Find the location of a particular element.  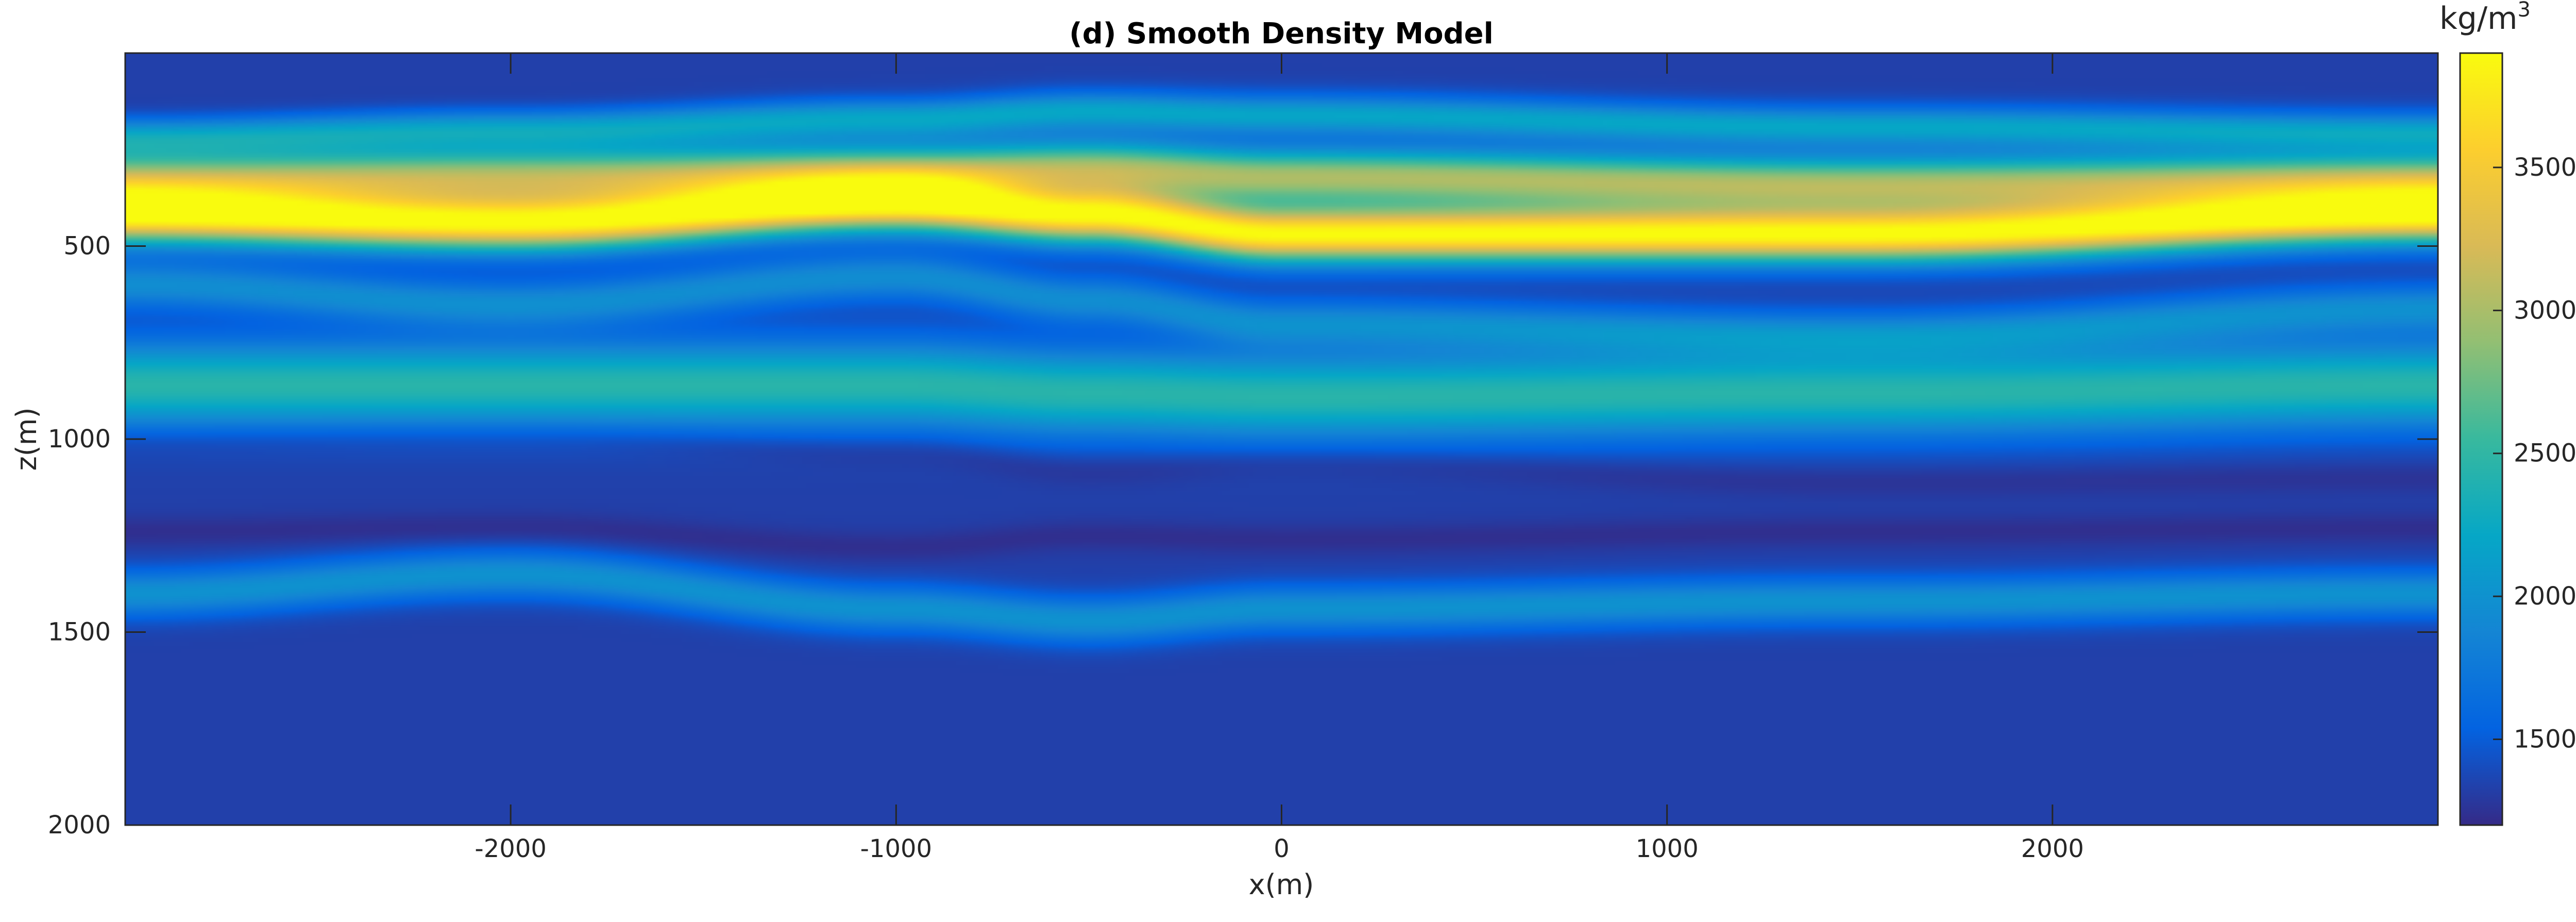

colorbar-unit-label: kg/m3 is located at coordinates (2485, 18).